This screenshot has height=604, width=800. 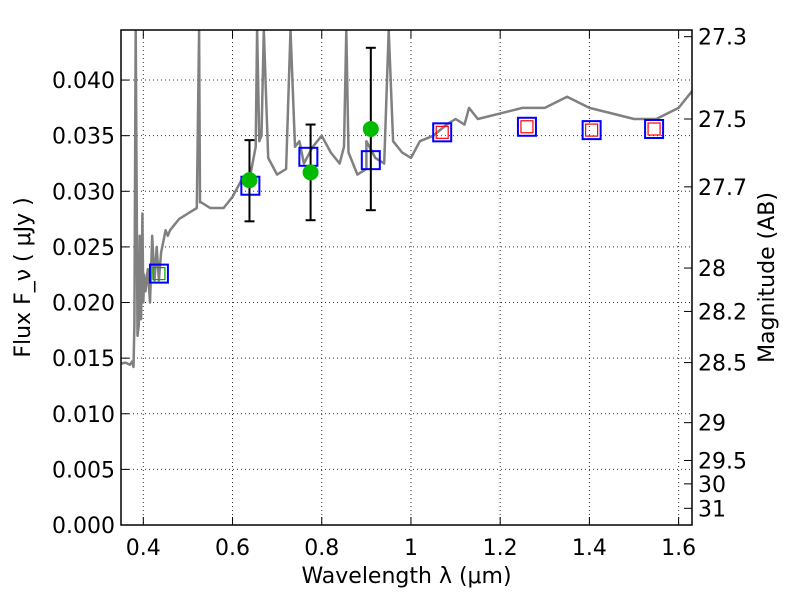 I want to click on x-tick-label: 1, so click(x=411, y=548).